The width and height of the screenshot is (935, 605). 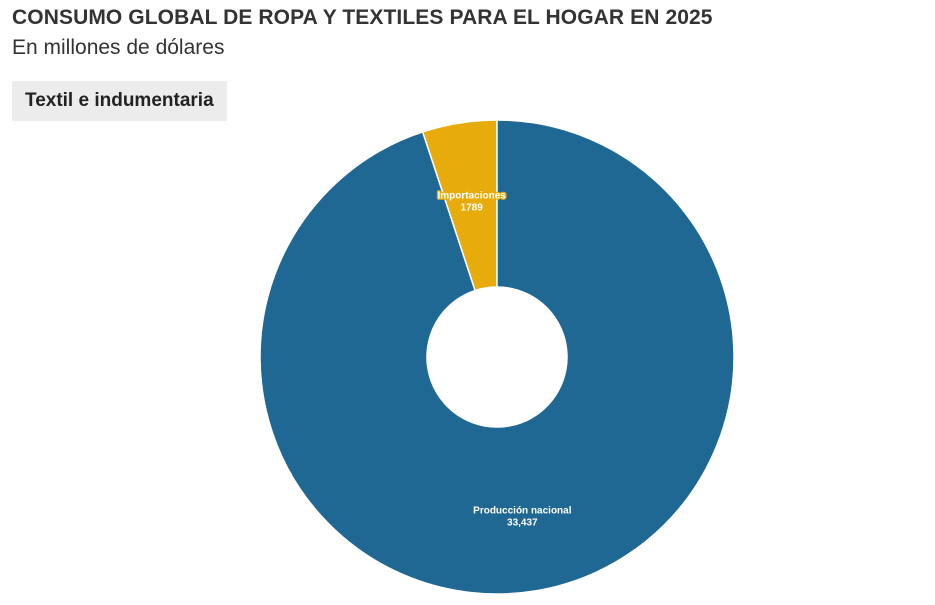 I want to click on data-label-produccion-nacional: Producción nacional 33,437, so click(x=522, y=516).